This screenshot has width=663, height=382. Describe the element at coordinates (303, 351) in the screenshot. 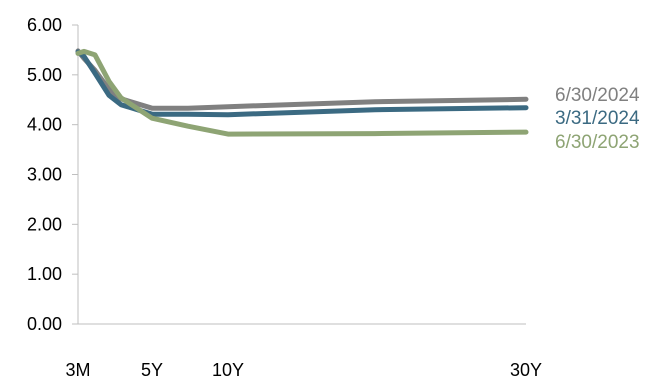

I see `x-axis: 3M 5Y 10Y 30Y` at that location.